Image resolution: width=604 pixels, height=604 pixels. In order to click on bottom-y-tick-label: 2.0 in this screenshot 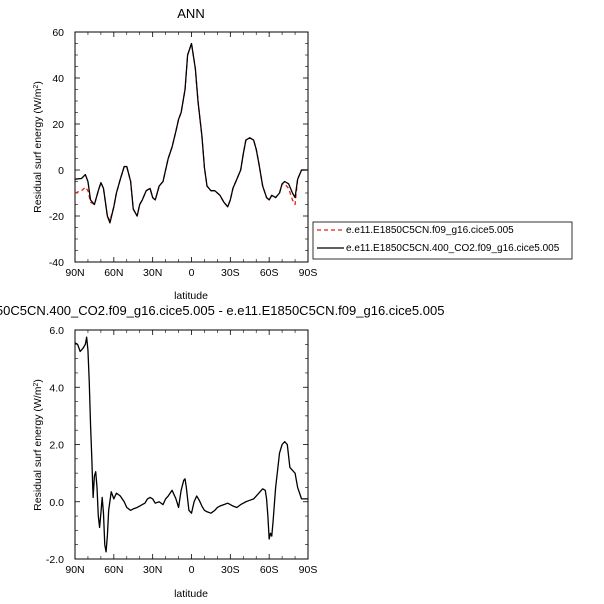, I will do `click(56, 446)`.